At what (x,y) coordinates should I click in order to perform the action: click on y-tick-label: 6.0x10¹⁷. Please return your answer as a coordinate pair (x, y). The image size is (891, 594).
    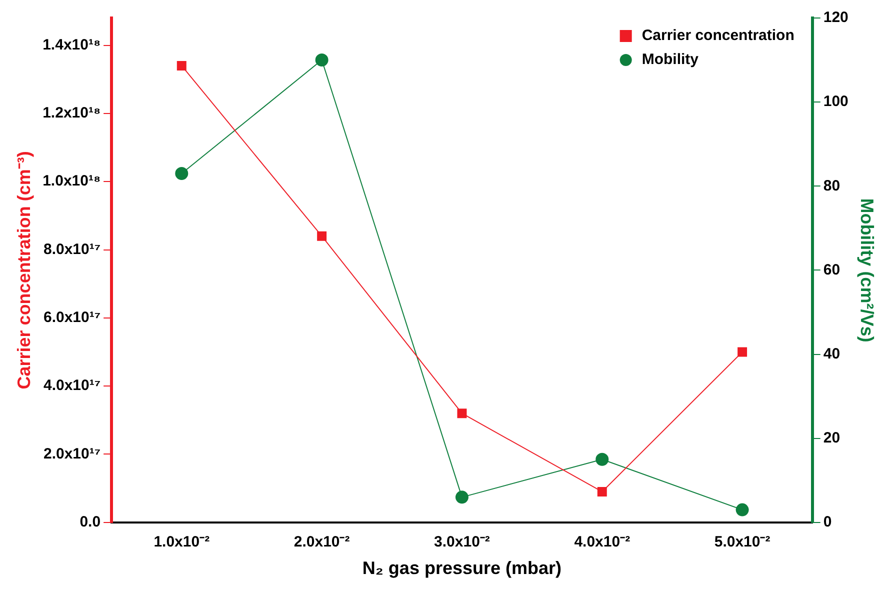
    Looking at the image, I should click on (72, 317).